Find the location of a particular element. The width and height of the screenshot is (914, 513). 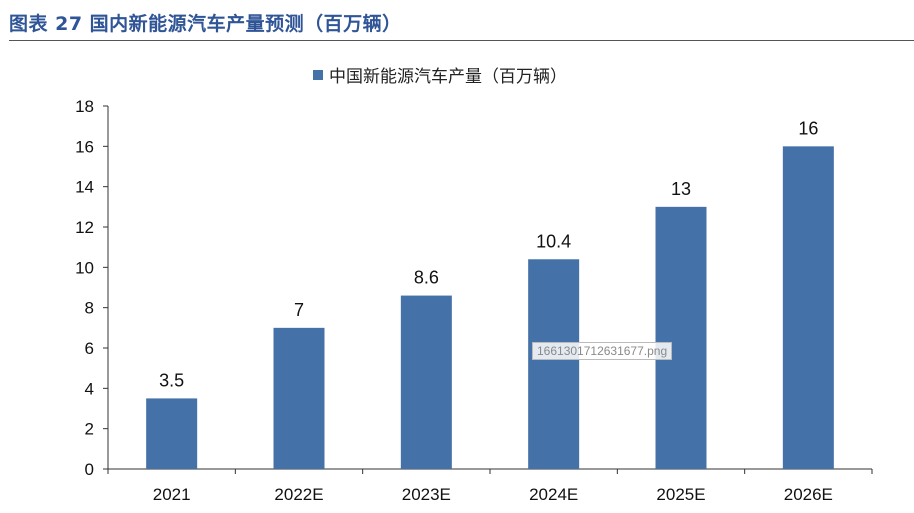

y-tick-label: 18 is located at coordinates (84, 106).